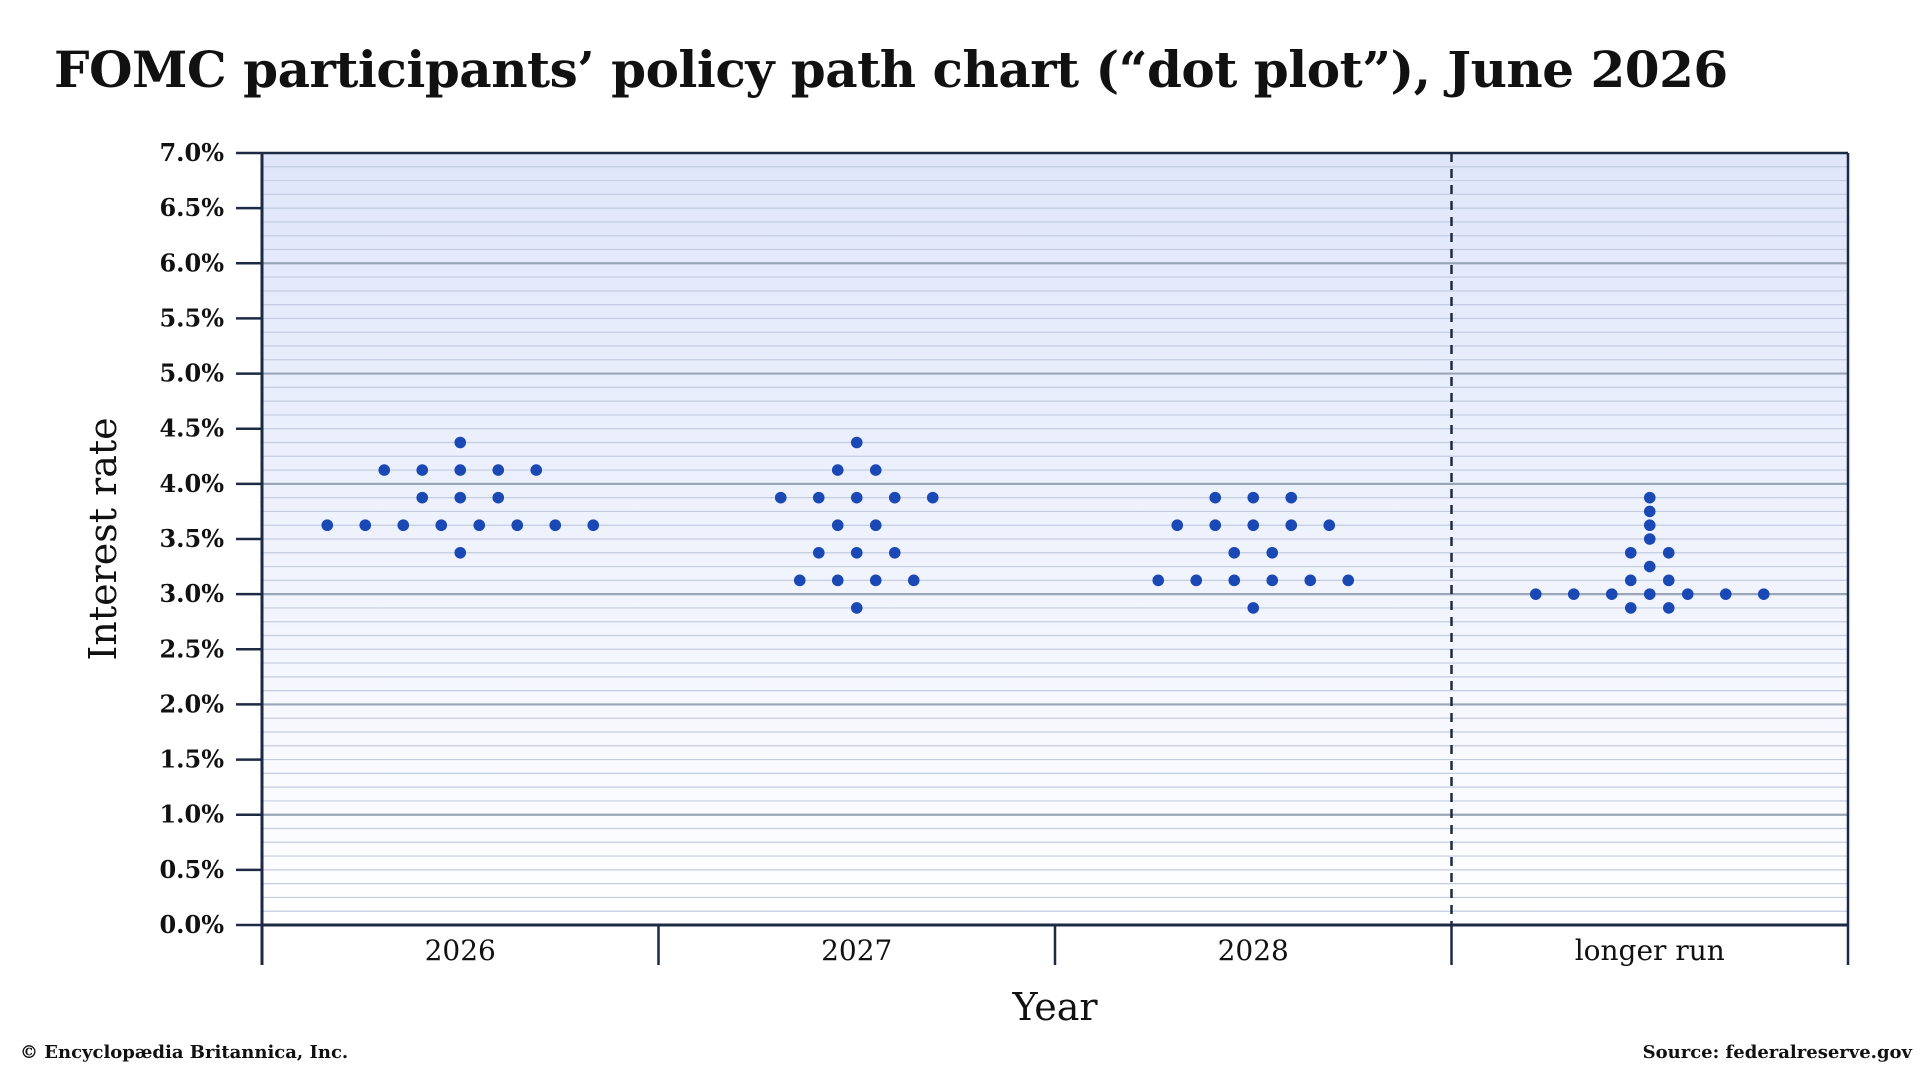 This screenshot has height=1080, width=1920. Describe the element at coordinates (1650, 950) in the screenshot. I see `x-tick-label: longer run` at that location.